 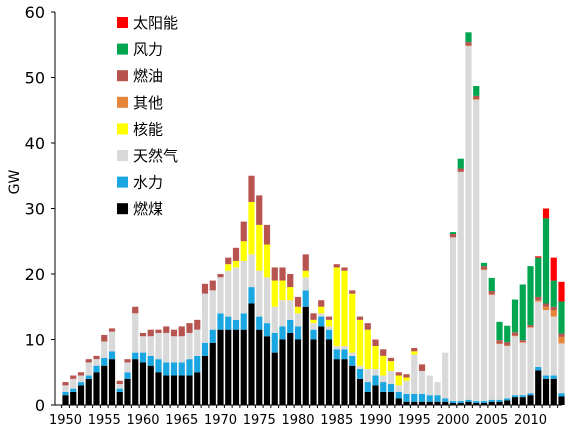 I want to click on bar-segment-1992-s5, so click(x=391, y=359).